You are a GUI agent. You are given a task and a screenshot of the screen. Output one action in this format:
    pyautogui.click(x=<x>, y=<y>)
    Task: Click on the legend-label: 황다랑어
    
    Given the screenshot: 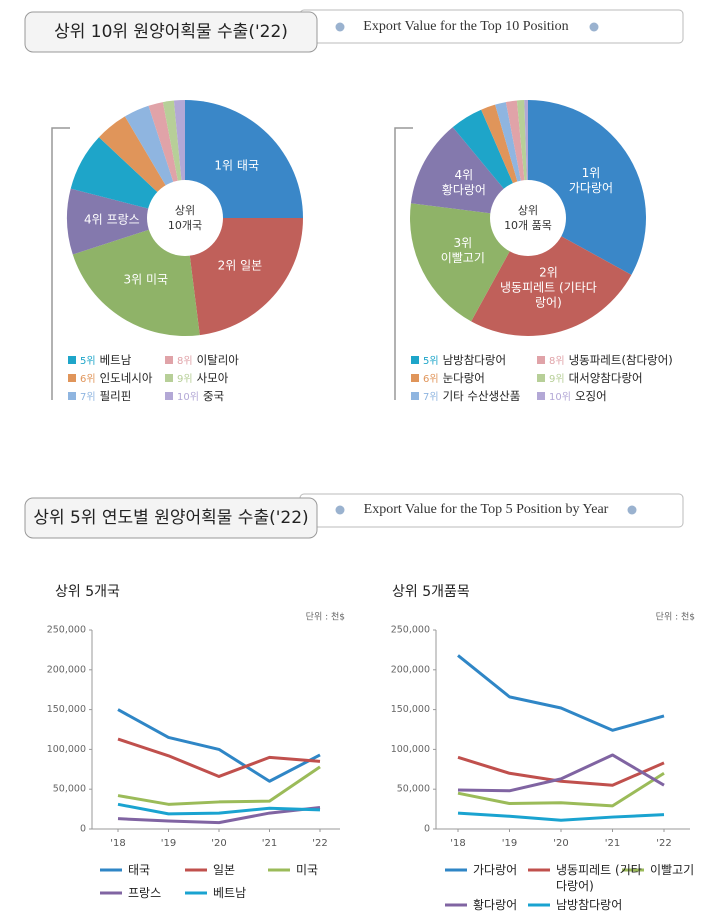 What is the action you would take?
    pyautogui.click(x=495, y=905)
    